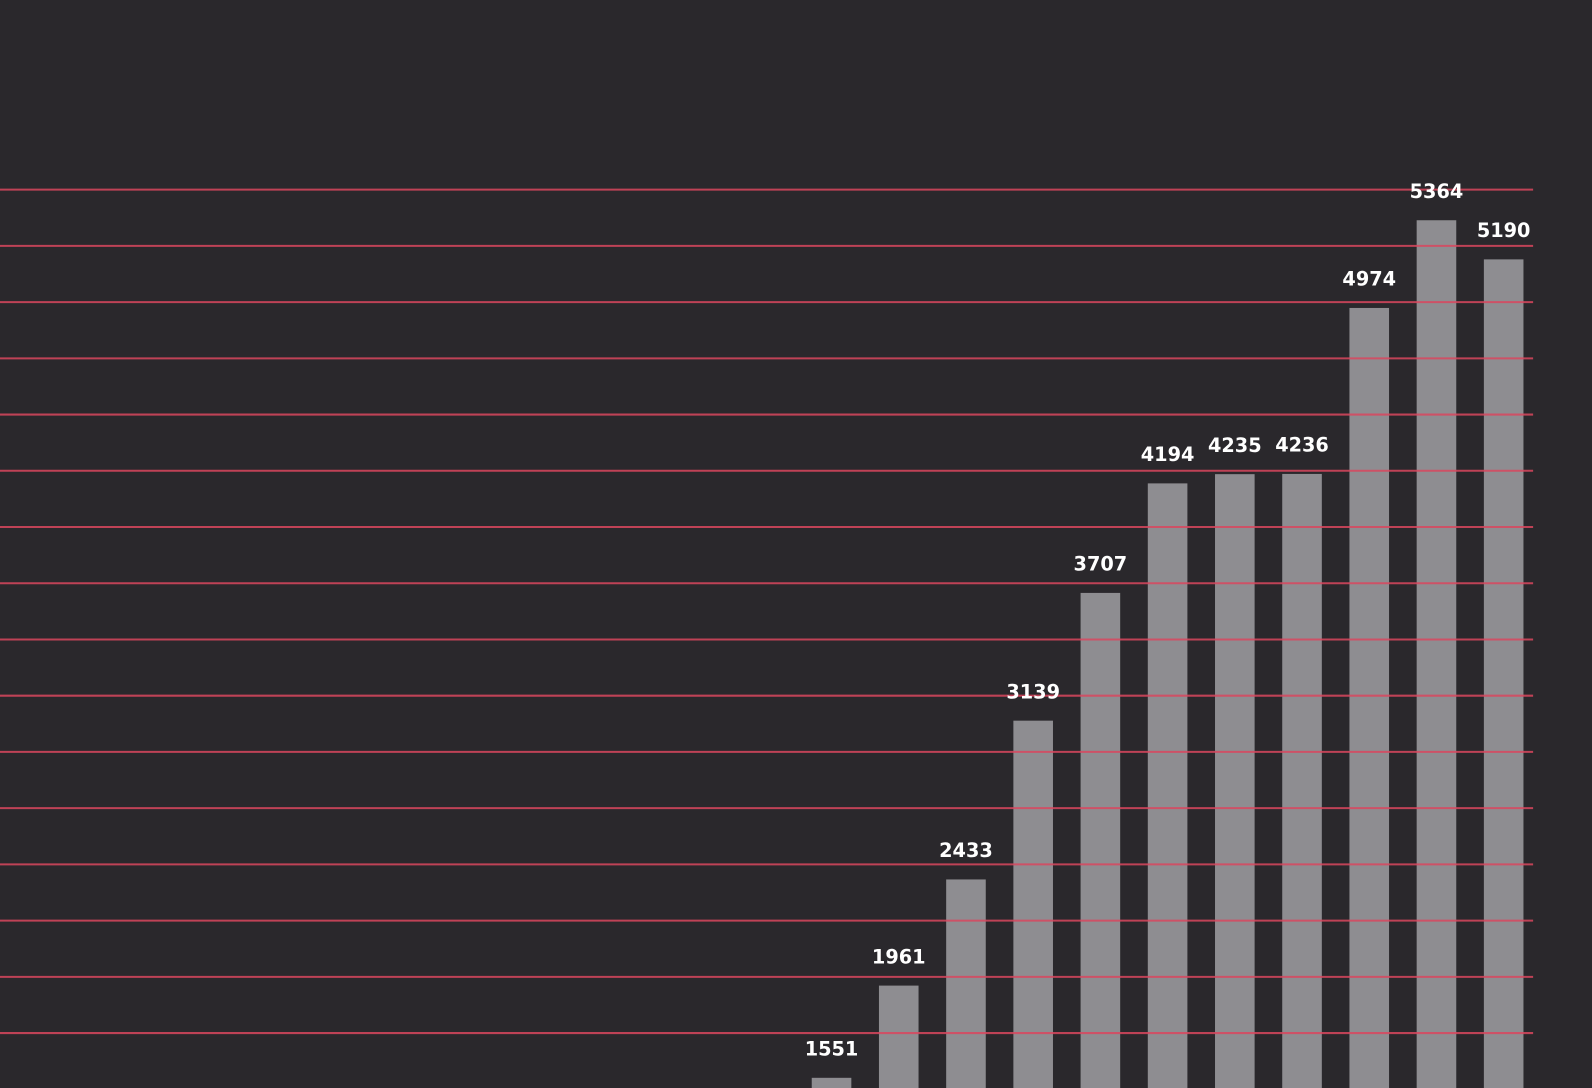 This screenshot has height=1088, width=1592. Describe the element at coordinates (1302, 445) in the screenshot. I see `data-label: 4236` at that location.